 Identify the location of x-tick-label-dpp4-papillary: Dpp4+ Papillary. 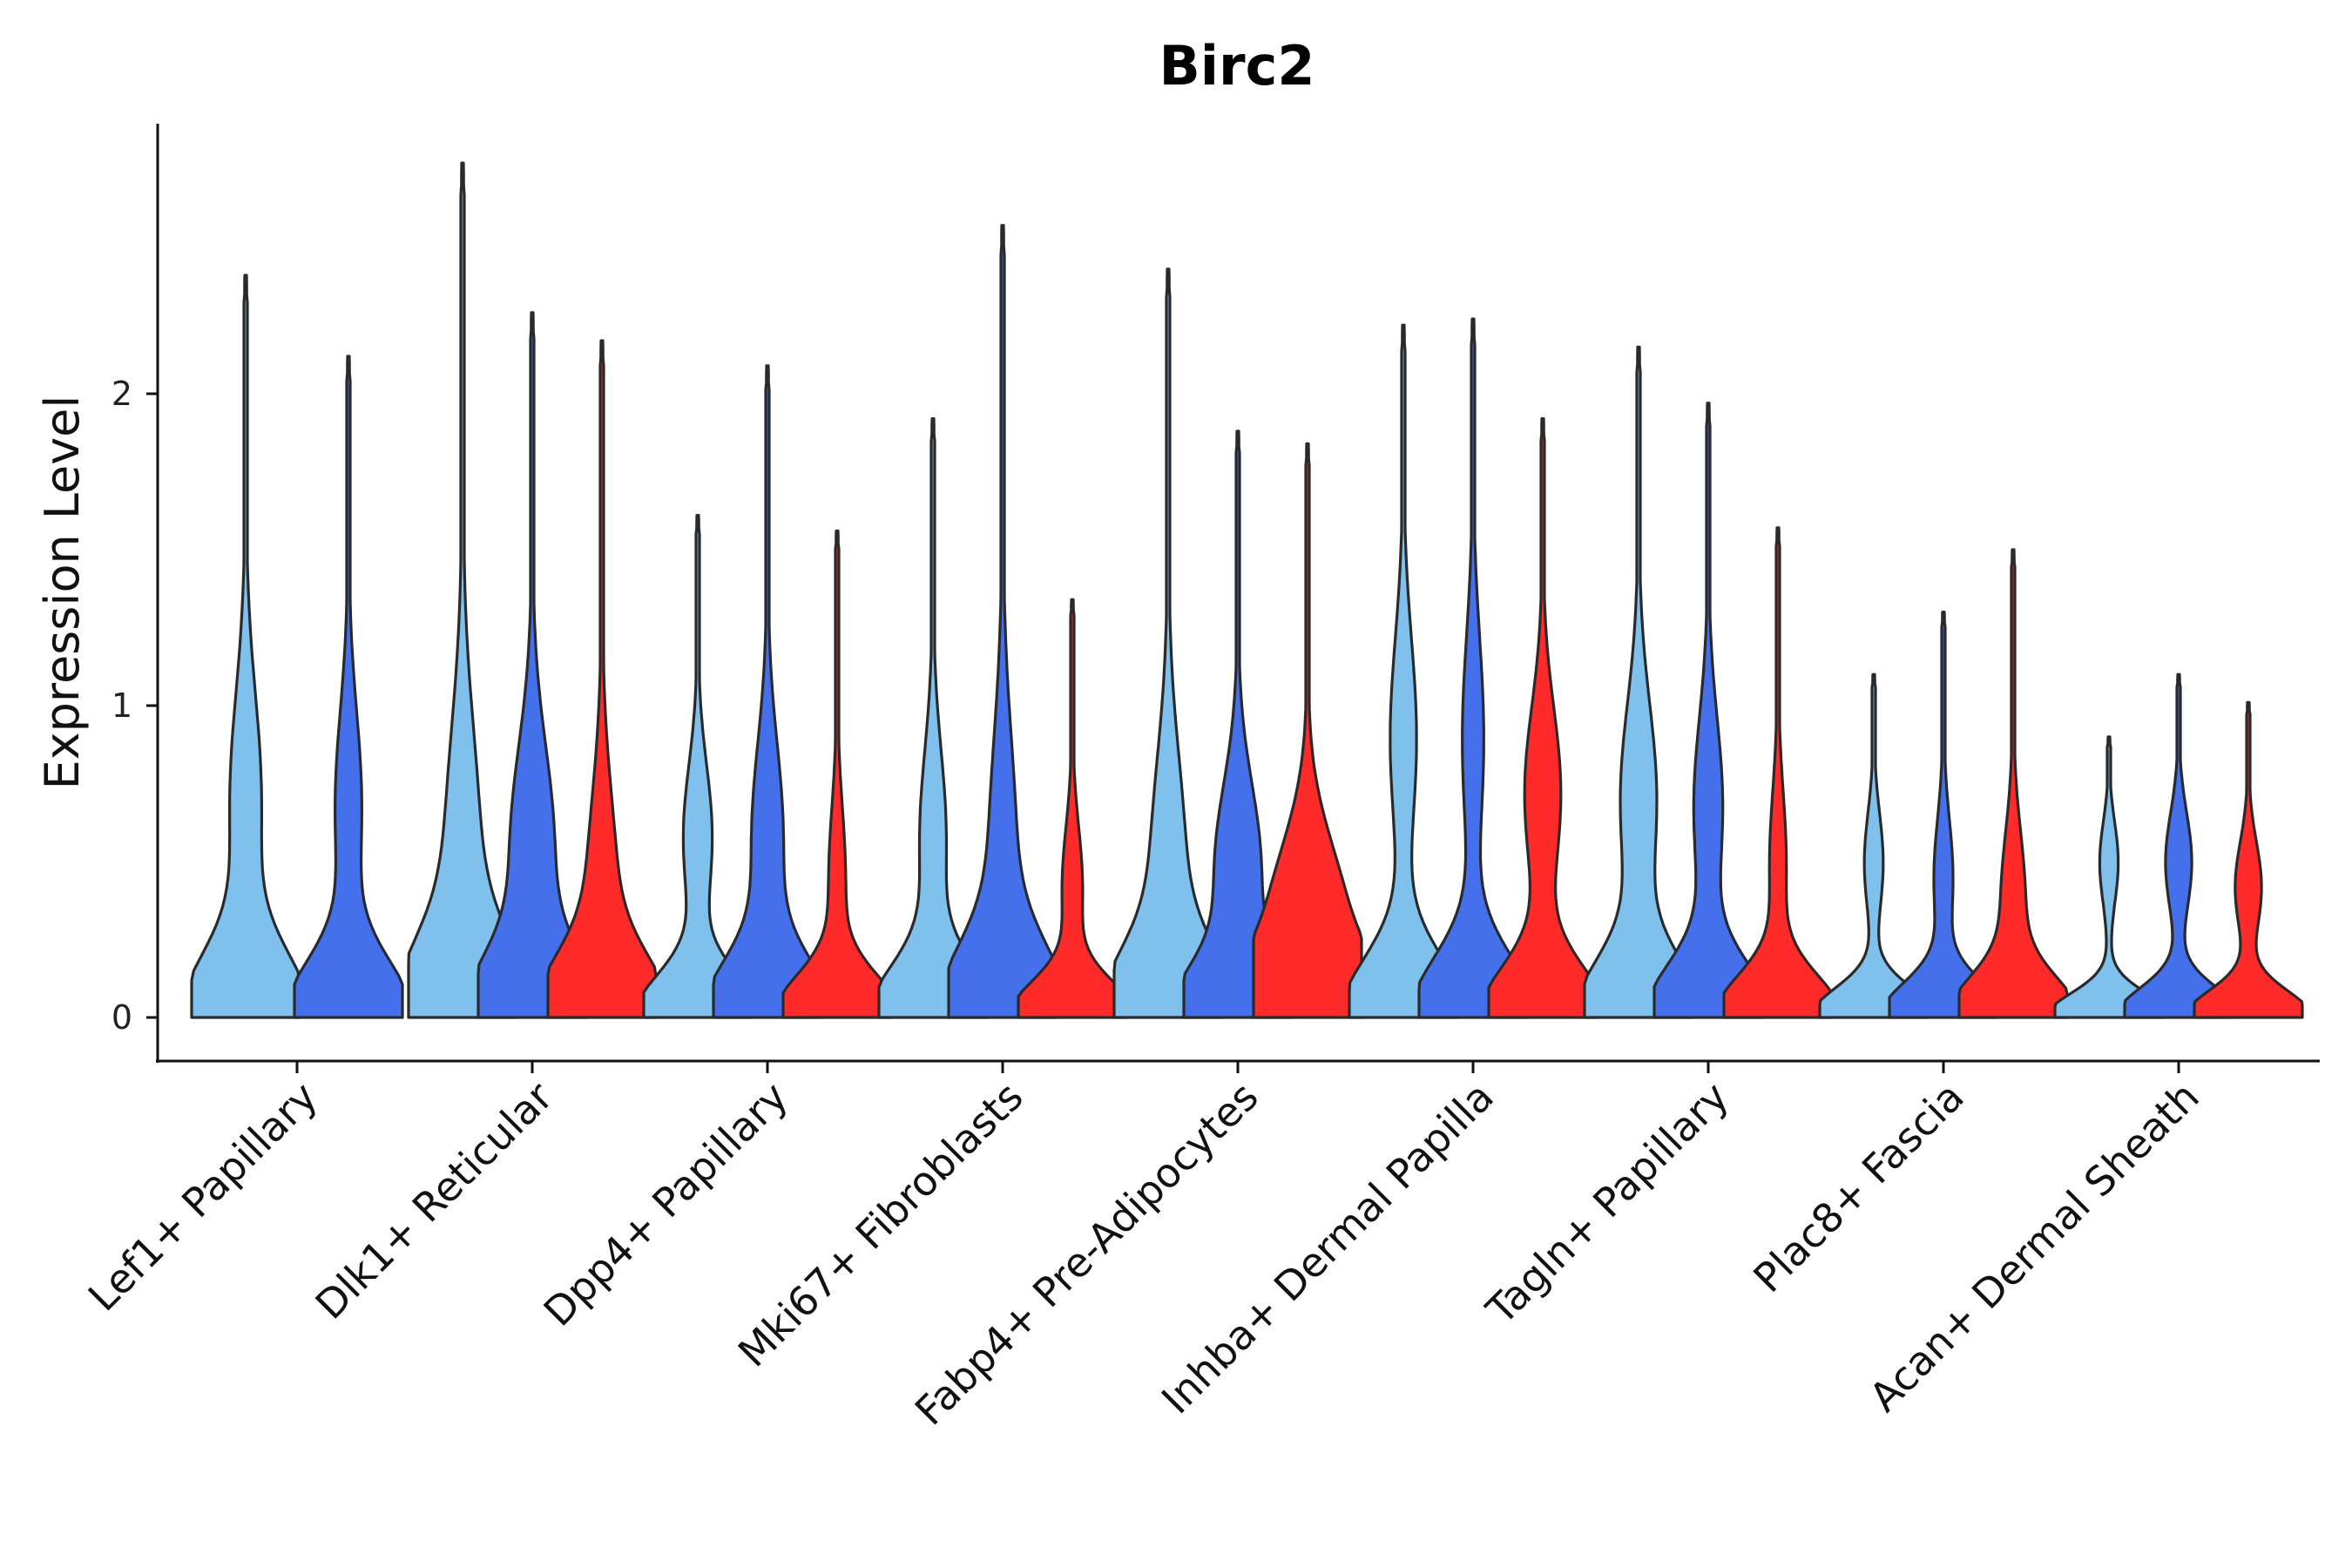
(666, 1204).